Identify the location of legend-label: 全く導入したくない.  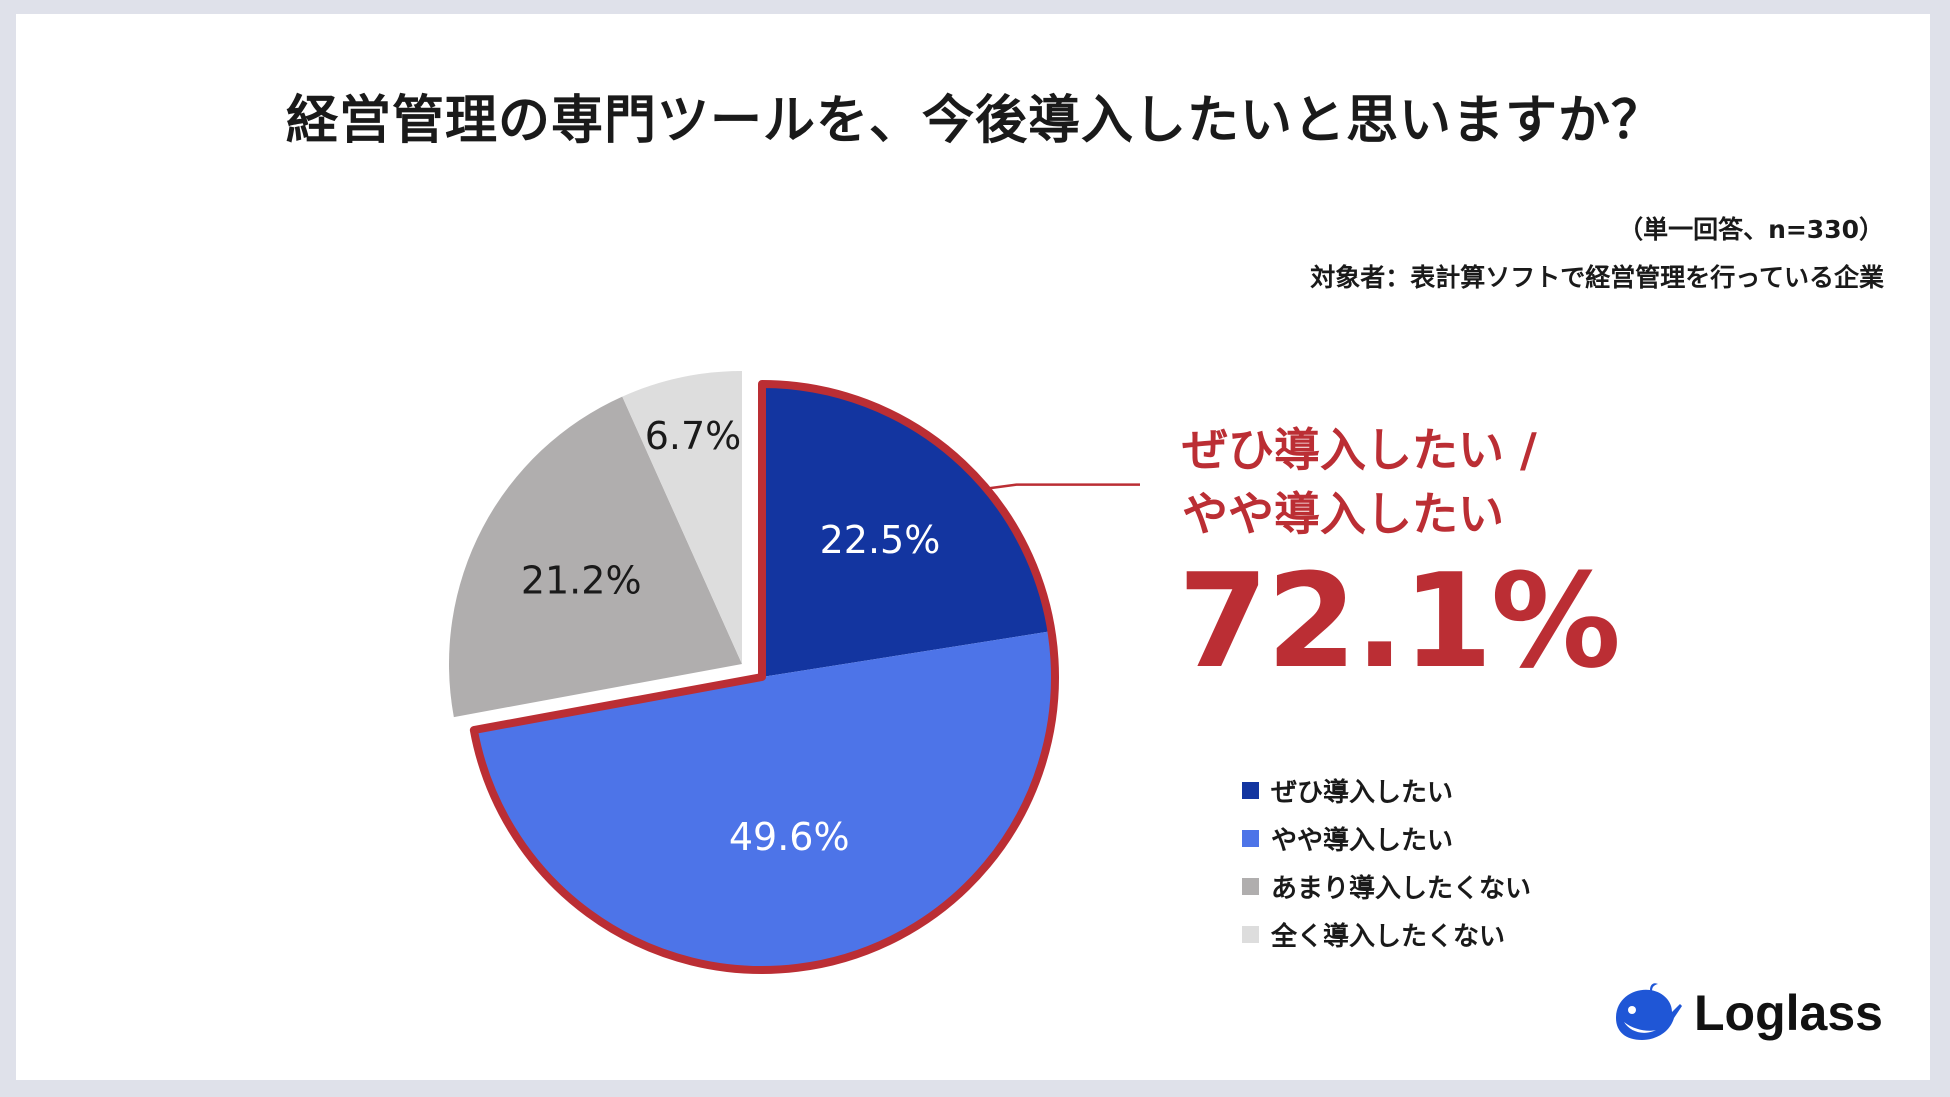
(1388, 936).